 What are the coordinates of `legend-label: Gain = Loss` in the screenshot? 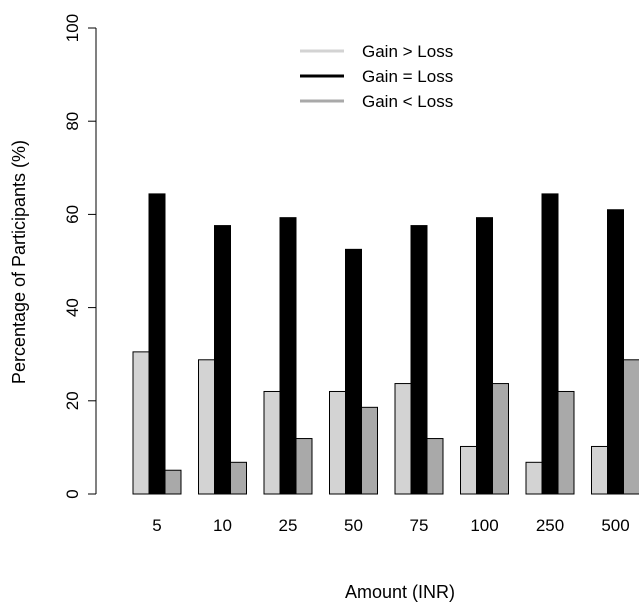 It's located at (407, 76).